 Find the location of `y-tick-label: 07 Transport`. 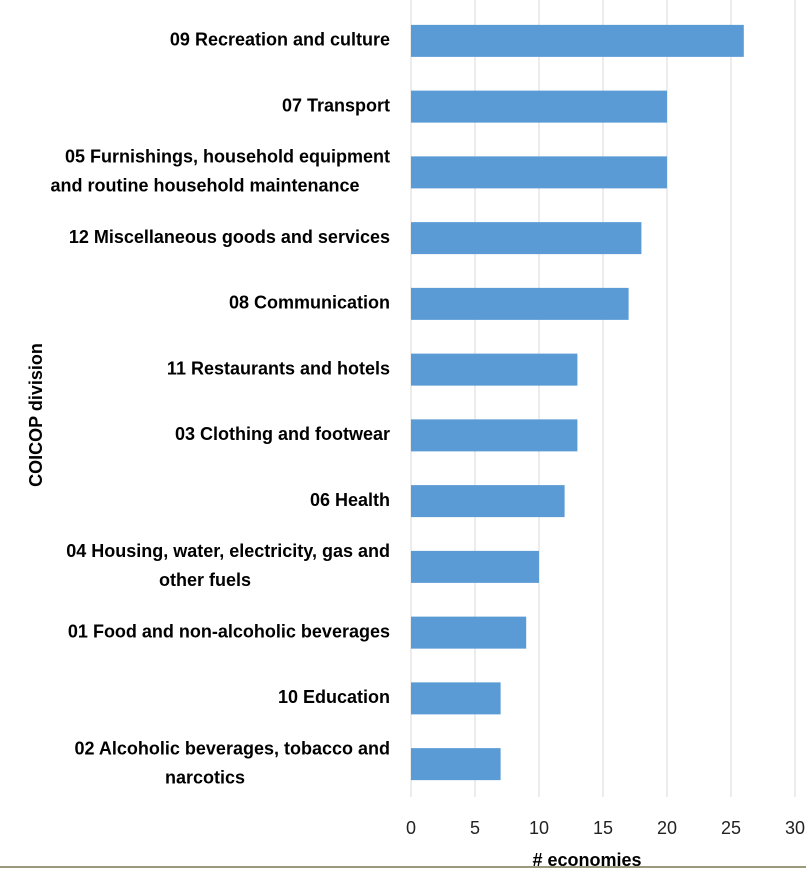

y-tick-label: 07 Transport is located at coordinates (336, 105).